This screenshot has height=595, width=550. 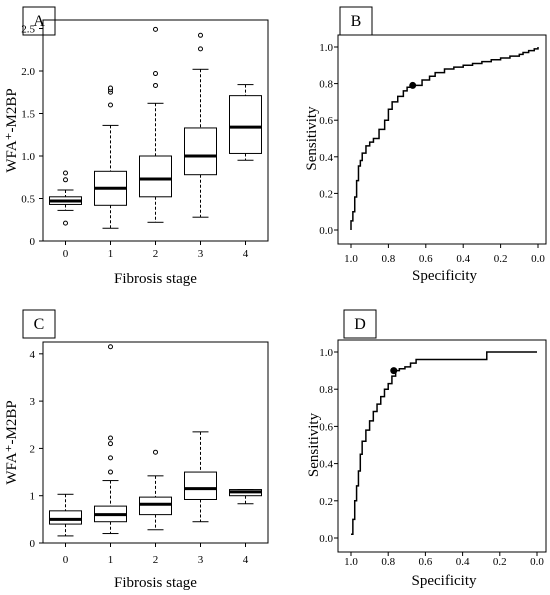 I want to click on panel-a-y-tick-label: 1.5, so click(x=28, y=115).